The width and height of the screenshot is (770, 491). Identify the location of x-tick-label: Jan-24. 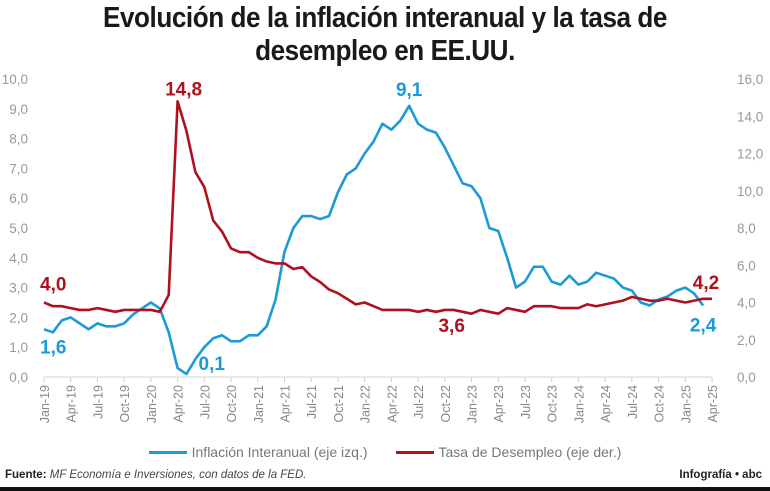
(579, 404).